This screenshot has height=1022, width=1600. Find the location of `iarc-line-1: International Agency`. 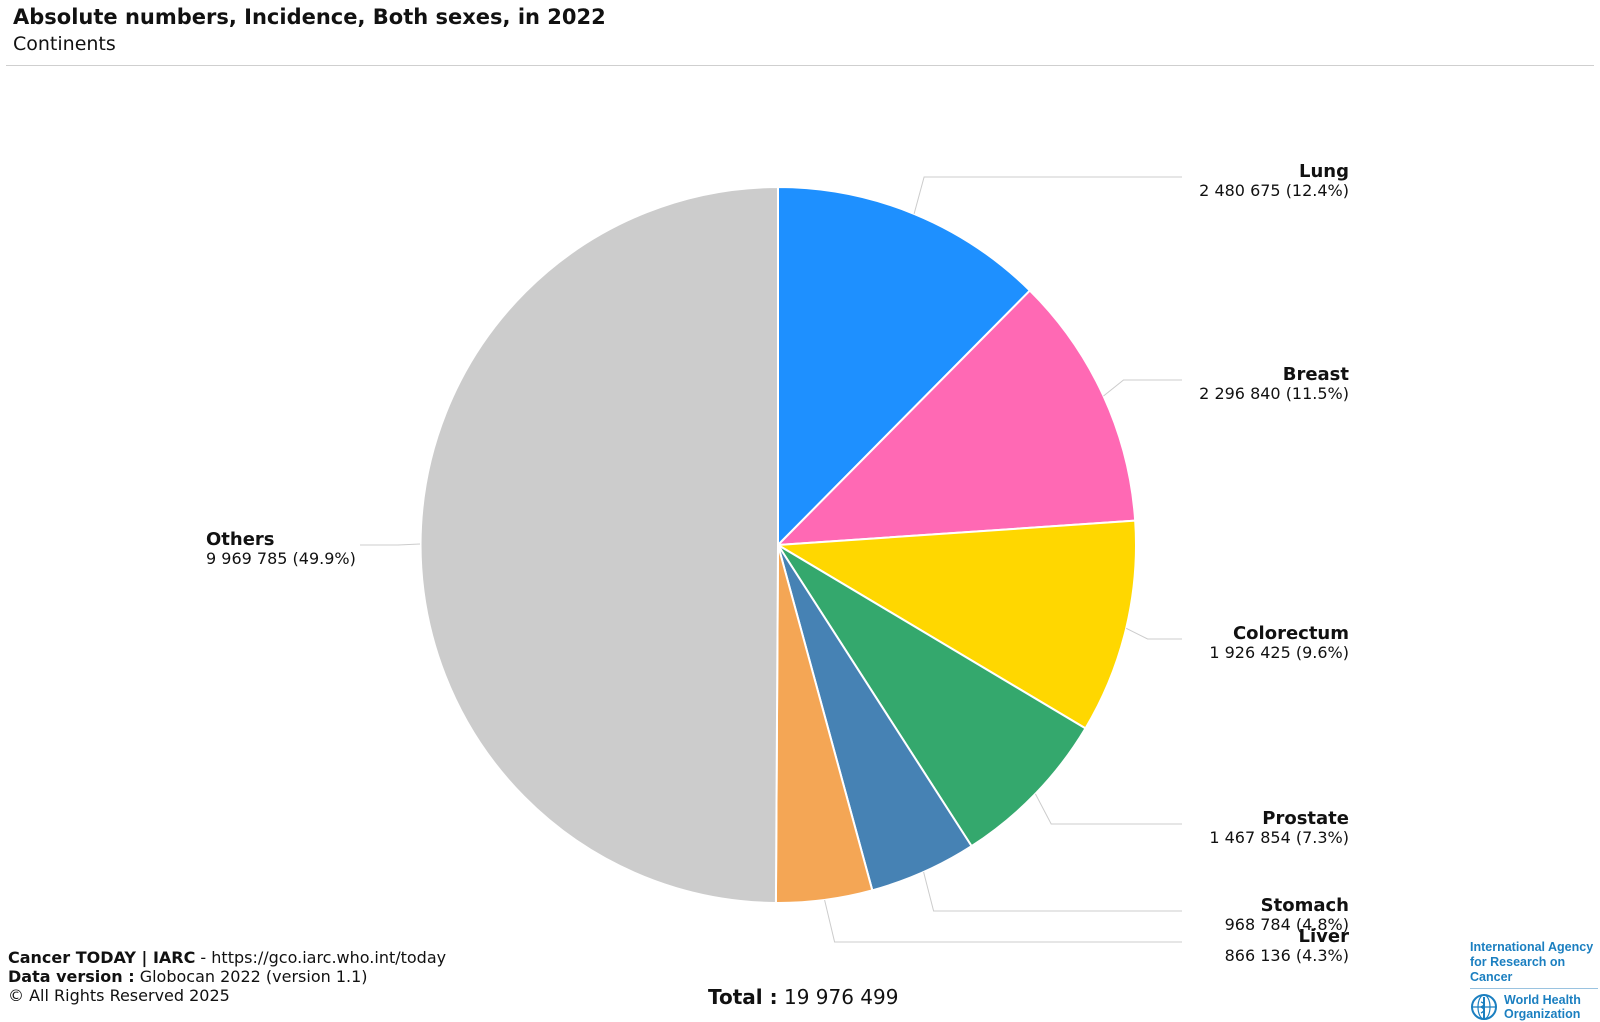

iarc-line-1: International Agency is located at coordinates (1532, 947).